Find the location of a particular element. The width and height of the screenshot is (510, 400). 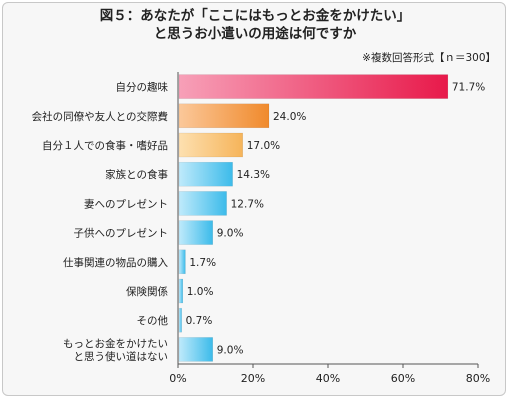

value-label: 0.7% is located at coordinates (199, 321).